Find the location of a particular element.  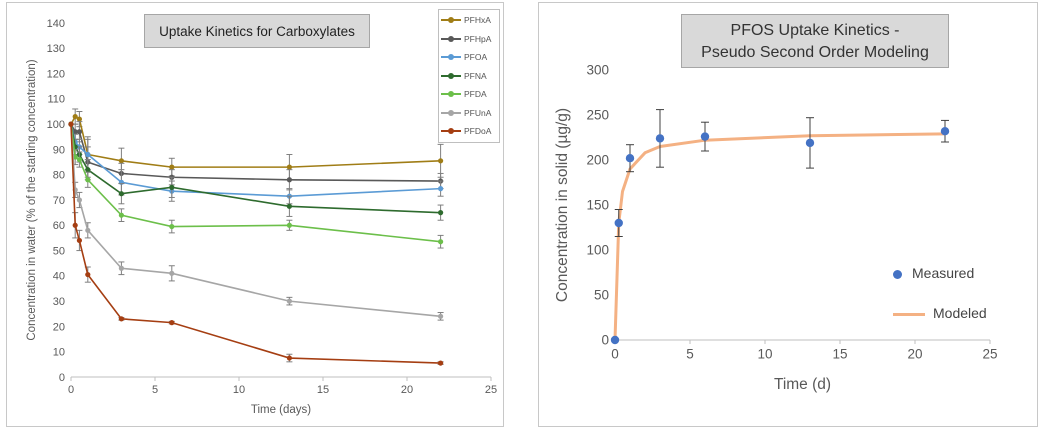

series-line-pfna is located at coordinates (255, 168).